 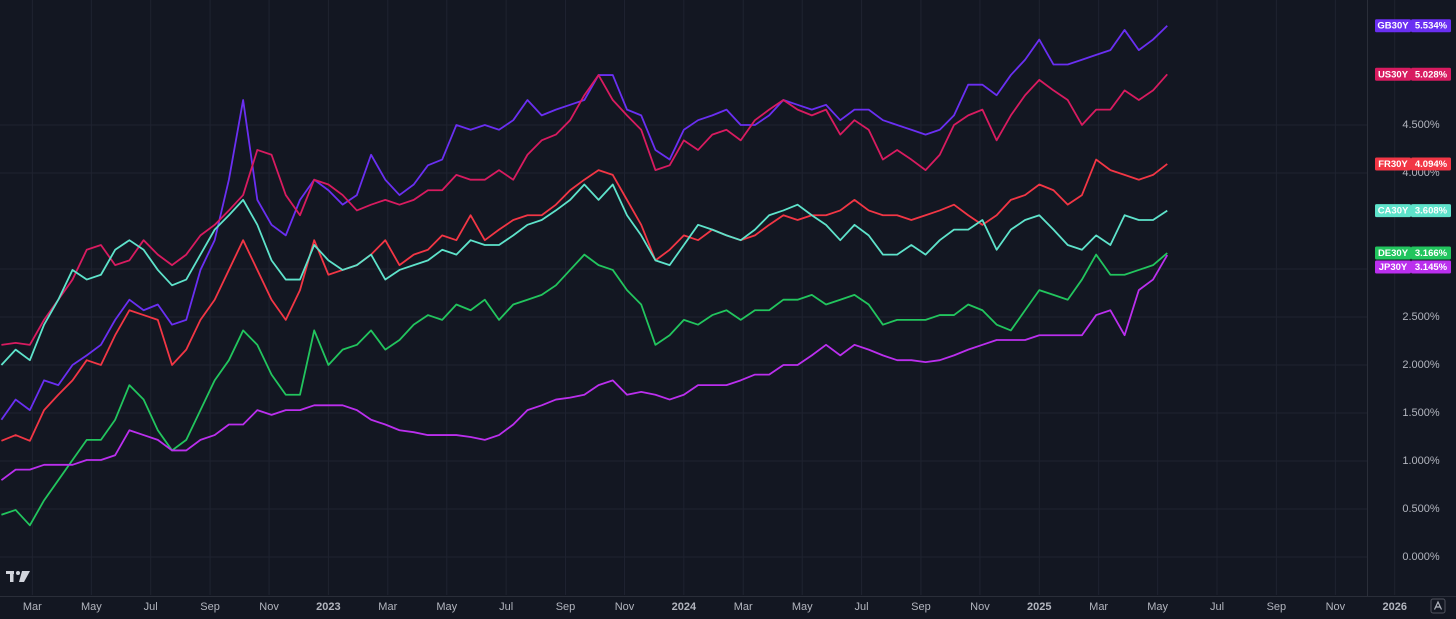 I want to click on y-tick-label: 0.500%, so click(x=1421, y=509).